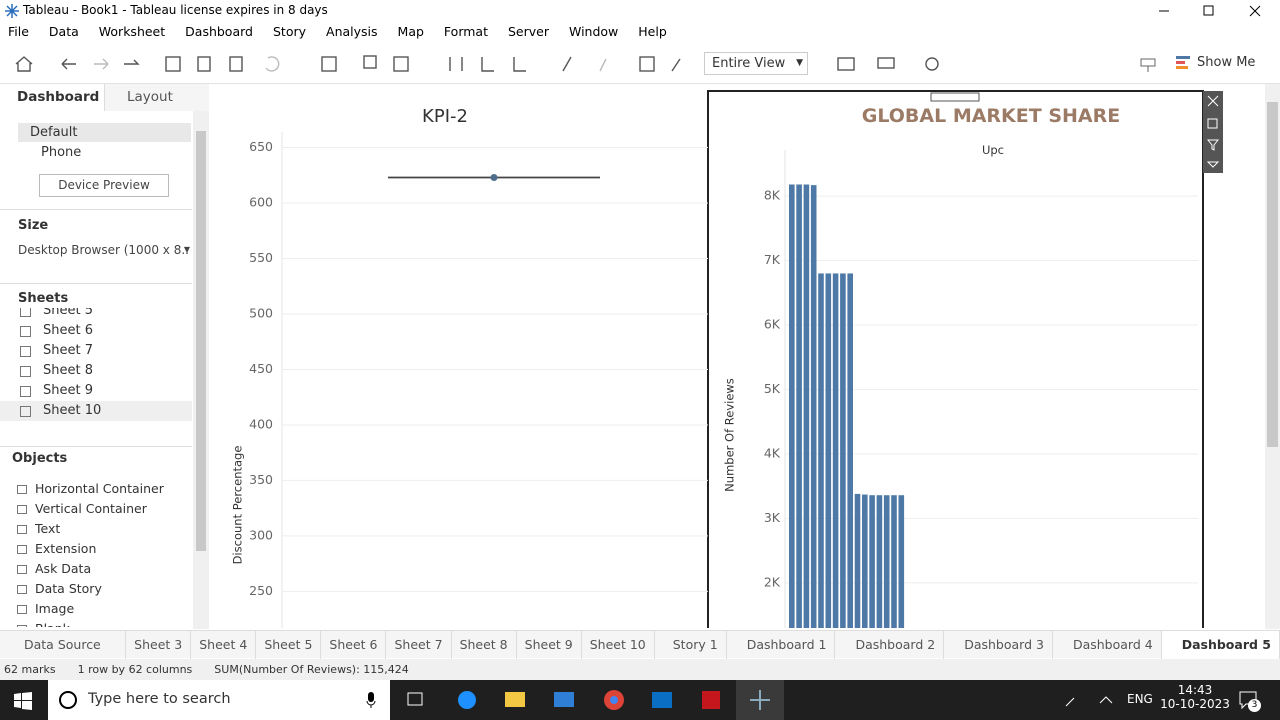  I want to click on sheet-tab: Dashboard 2, so click(890, 645).